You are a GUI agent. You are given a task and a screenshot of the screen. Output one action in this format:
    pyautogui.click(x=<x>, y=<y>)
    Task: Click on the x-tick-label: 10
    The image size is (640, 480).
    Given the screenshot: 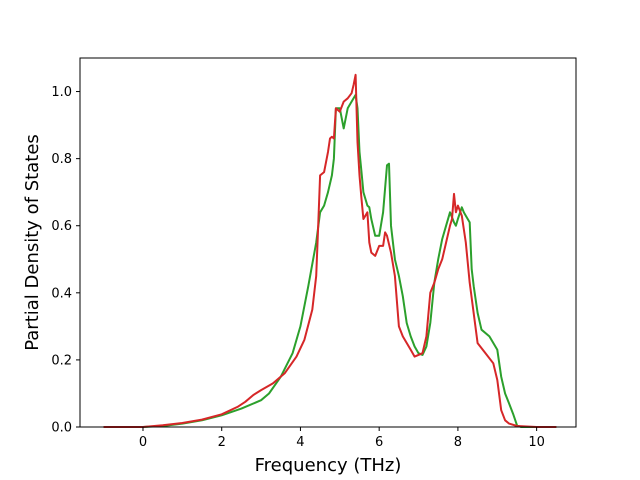 What is the action you would take?
    pyautogui.click(x=536, y=442)
    